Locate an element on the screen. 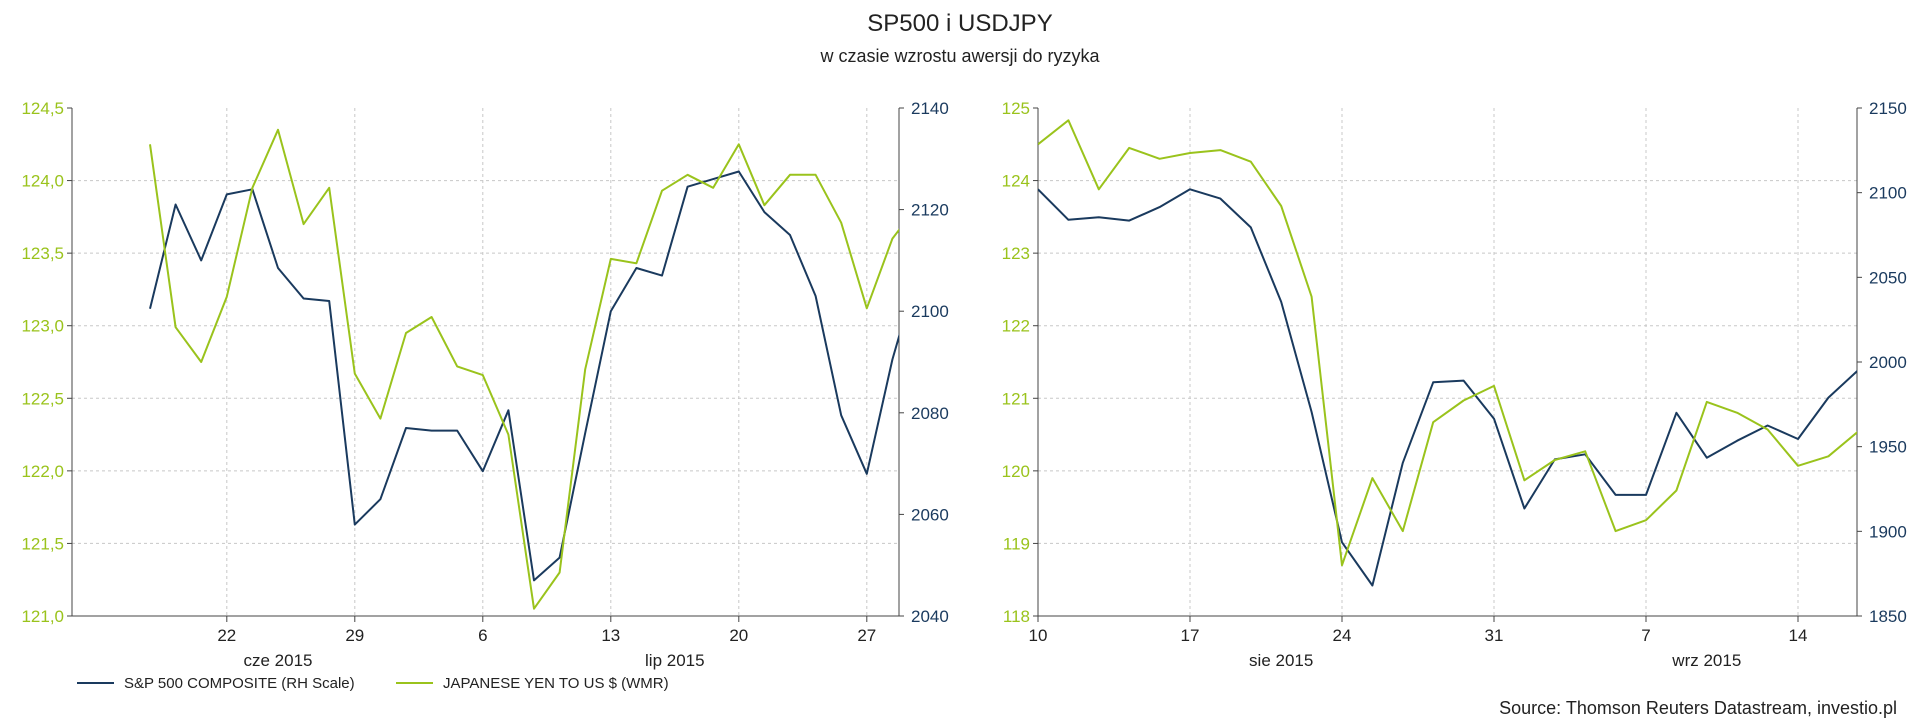 This screenshot has width=1920, height=720. y-right-tick-label: 2080 is located at coordinates (930, 413).